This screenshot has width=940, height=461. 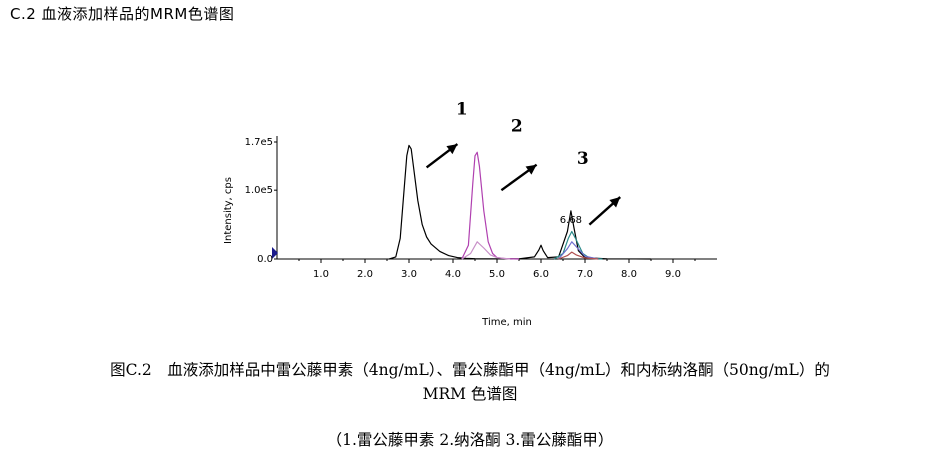 I want to click on chart-series, so click(x=520, y=202).